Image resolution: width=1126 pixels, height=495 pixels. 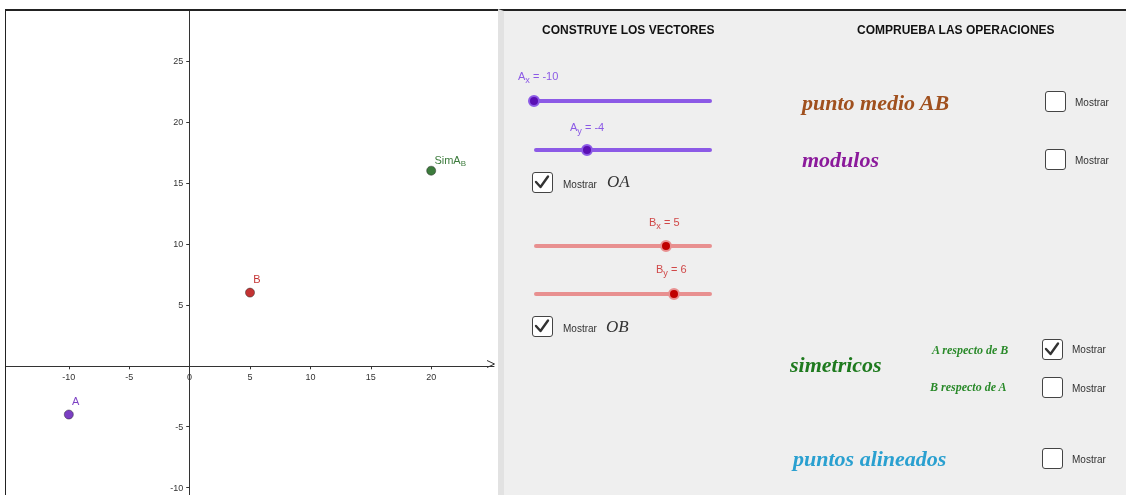 What do you see at coordinates (431, 376) in the screenshot?
I see `x-tick-label: 20` at bounding box center [431, 376].